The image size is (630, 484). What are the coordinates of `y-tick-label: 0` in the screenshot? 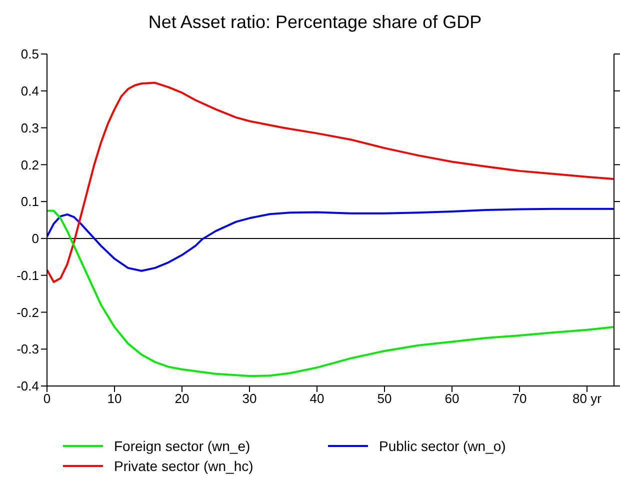 It's located at (35, 238).